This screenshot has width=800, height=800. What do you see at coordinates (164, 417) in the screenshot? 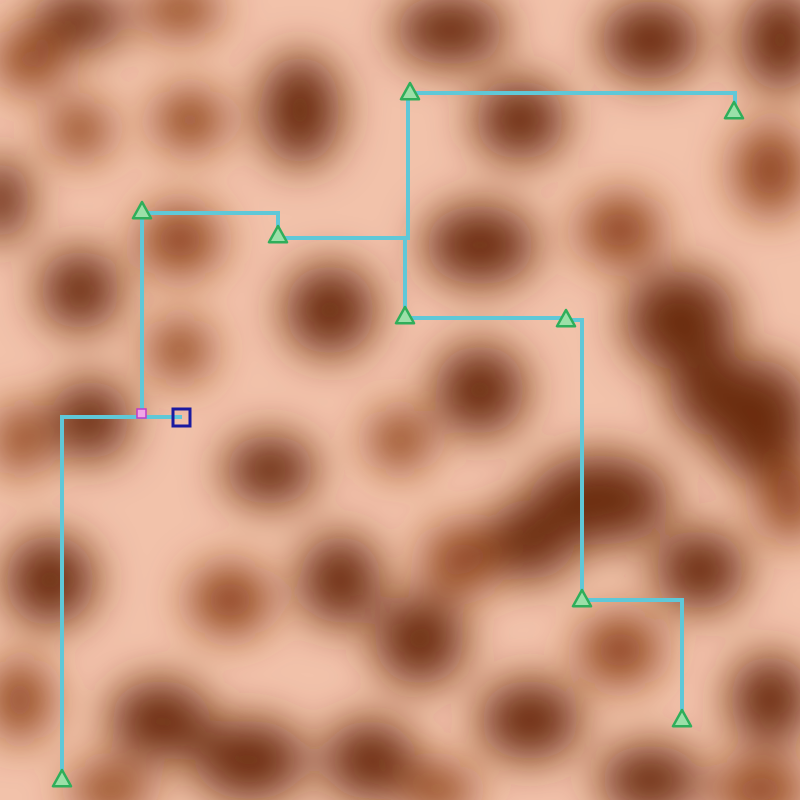
I see `route-markers` at bounding box center [164, 417].